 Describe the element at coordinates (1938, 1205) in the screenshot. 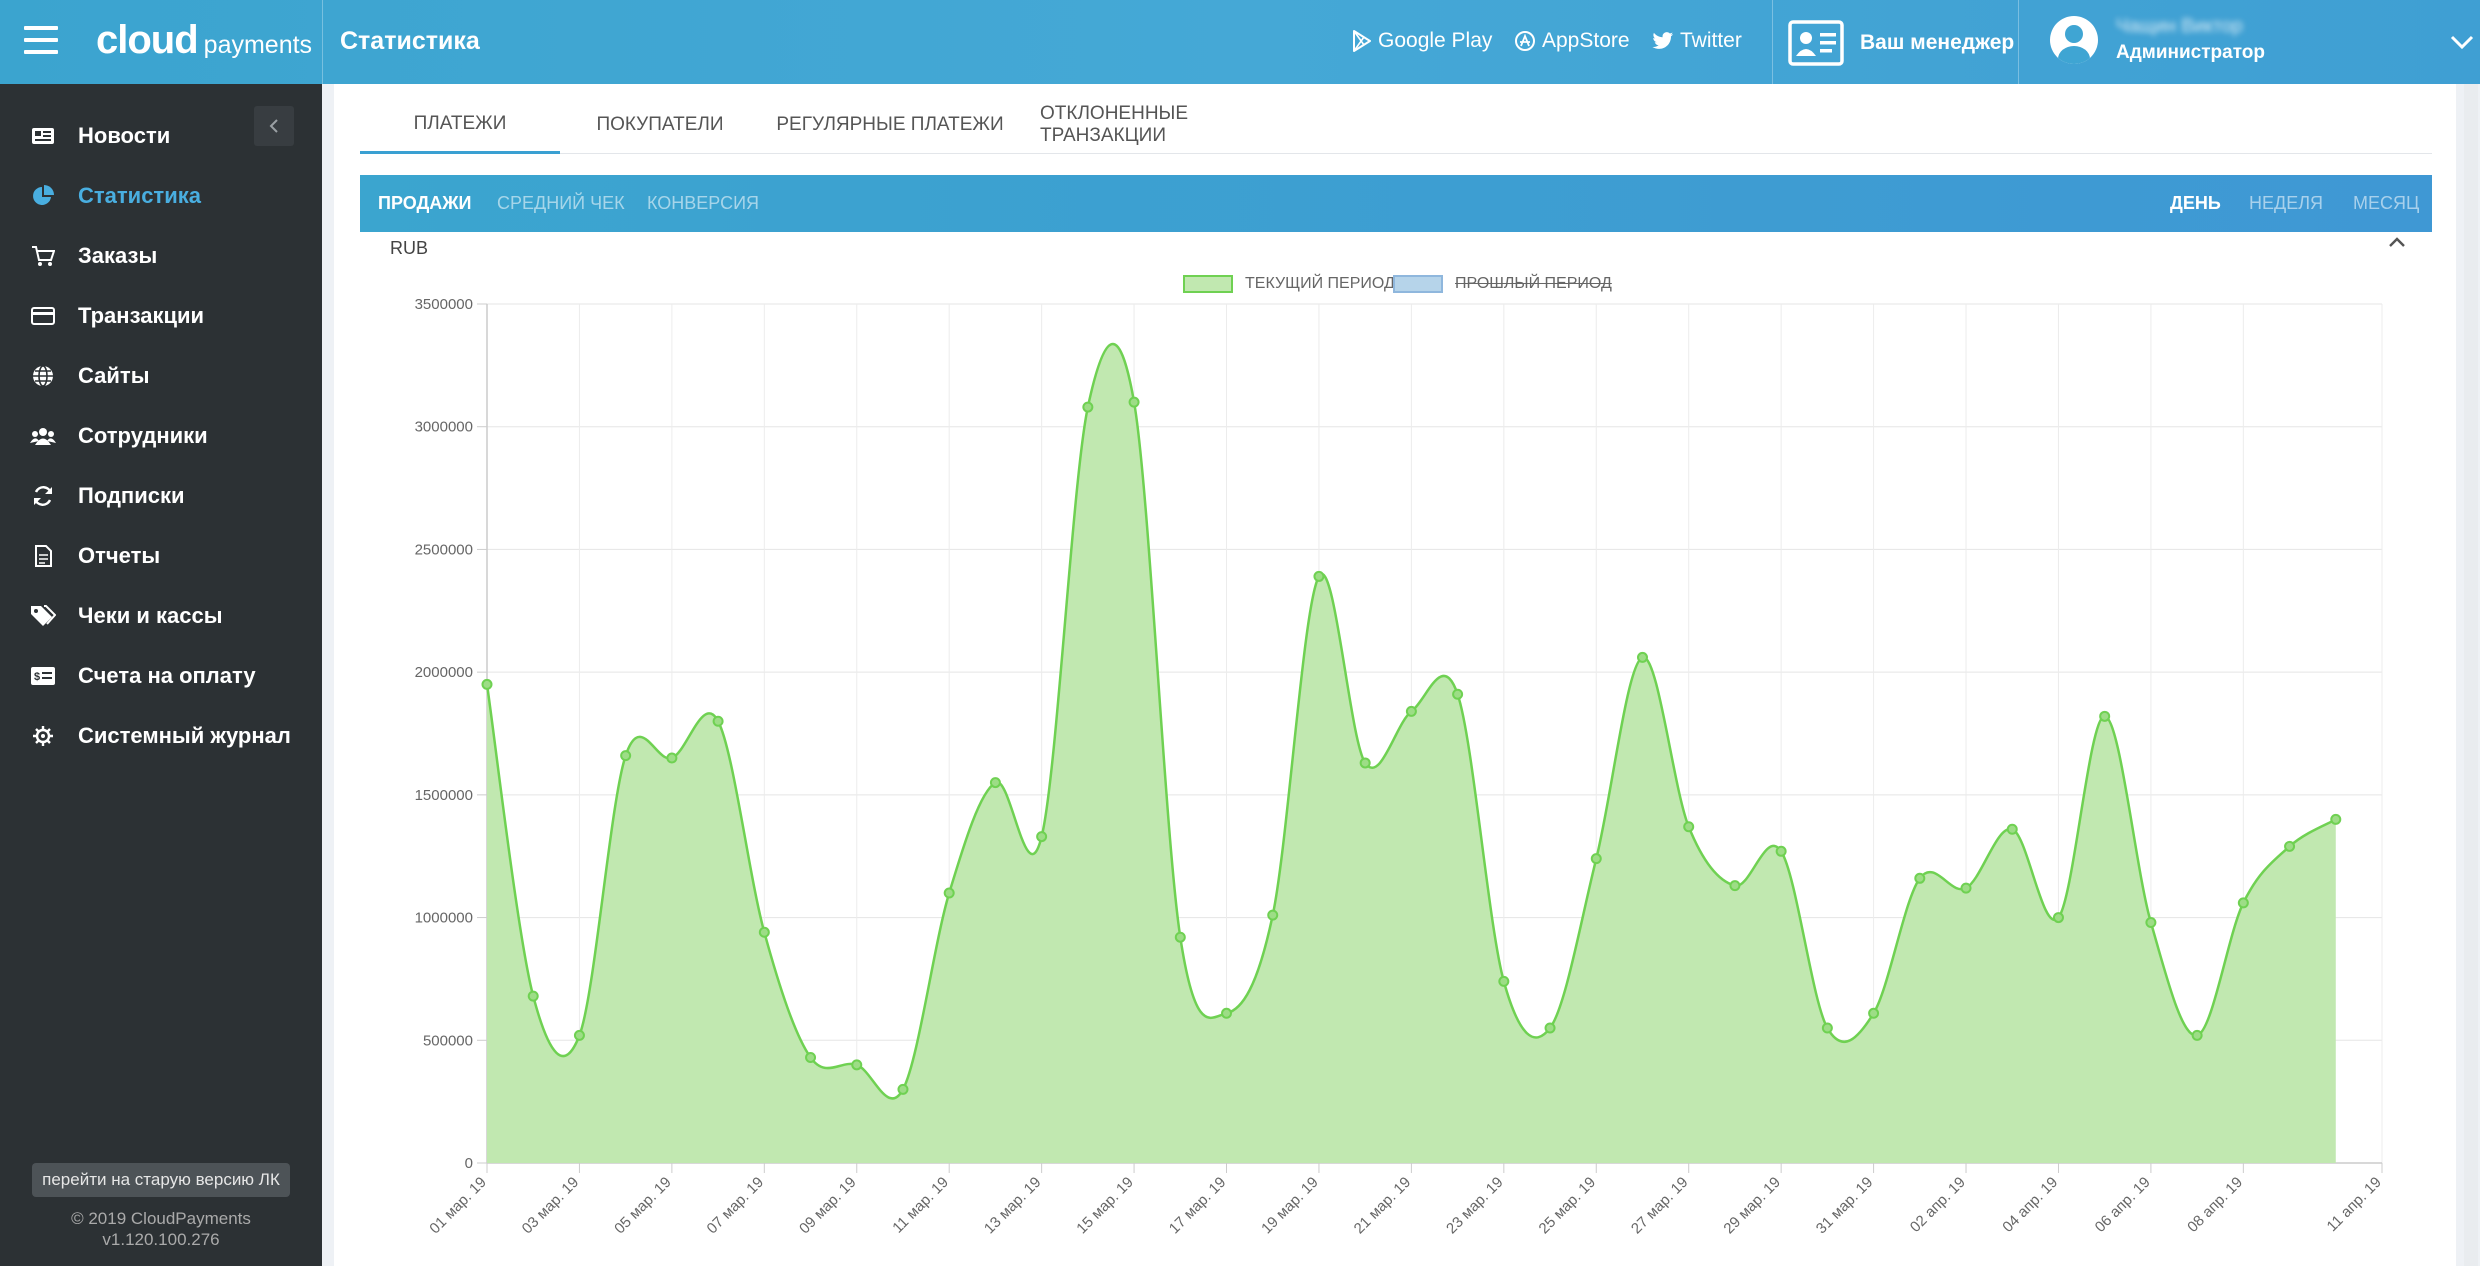

I see `x-tick-label: 02 апр. 19` at that location.